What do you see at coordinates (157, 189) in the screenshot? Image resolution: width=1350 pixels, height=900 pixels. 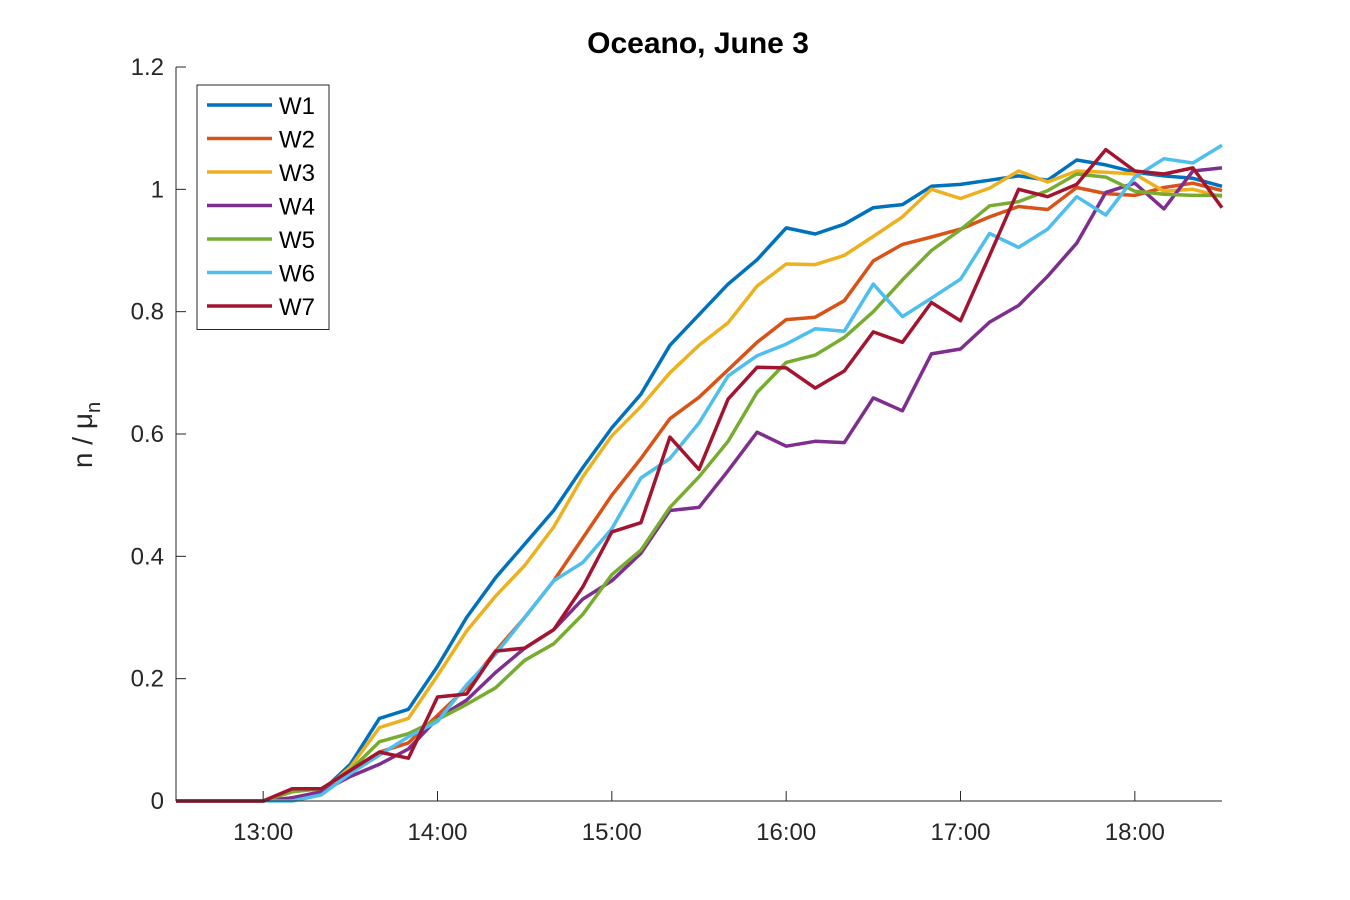 I see `y-tick-label: 1` at bounding box center [157, 189].